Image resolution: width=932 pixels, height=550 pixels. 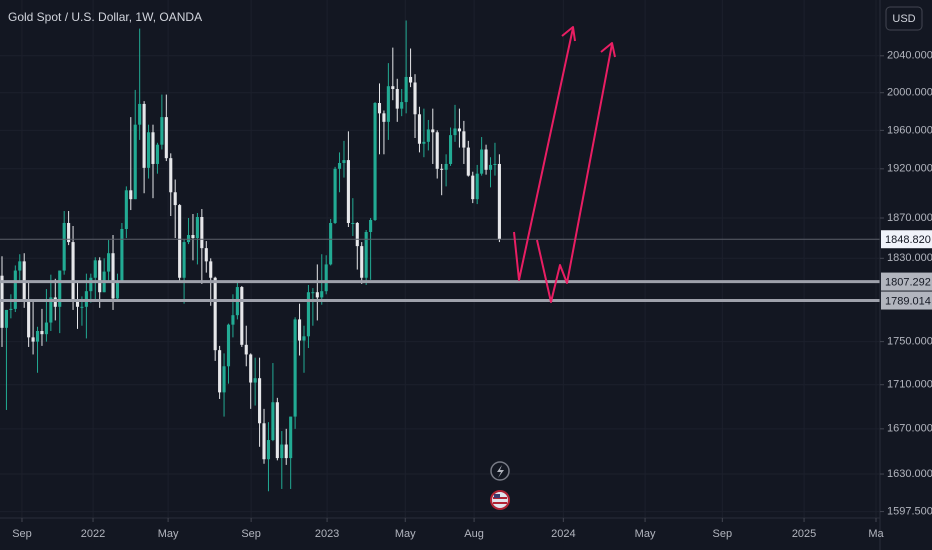 I want to click on x-tick-label: 2024, so click(x=563, y=534).